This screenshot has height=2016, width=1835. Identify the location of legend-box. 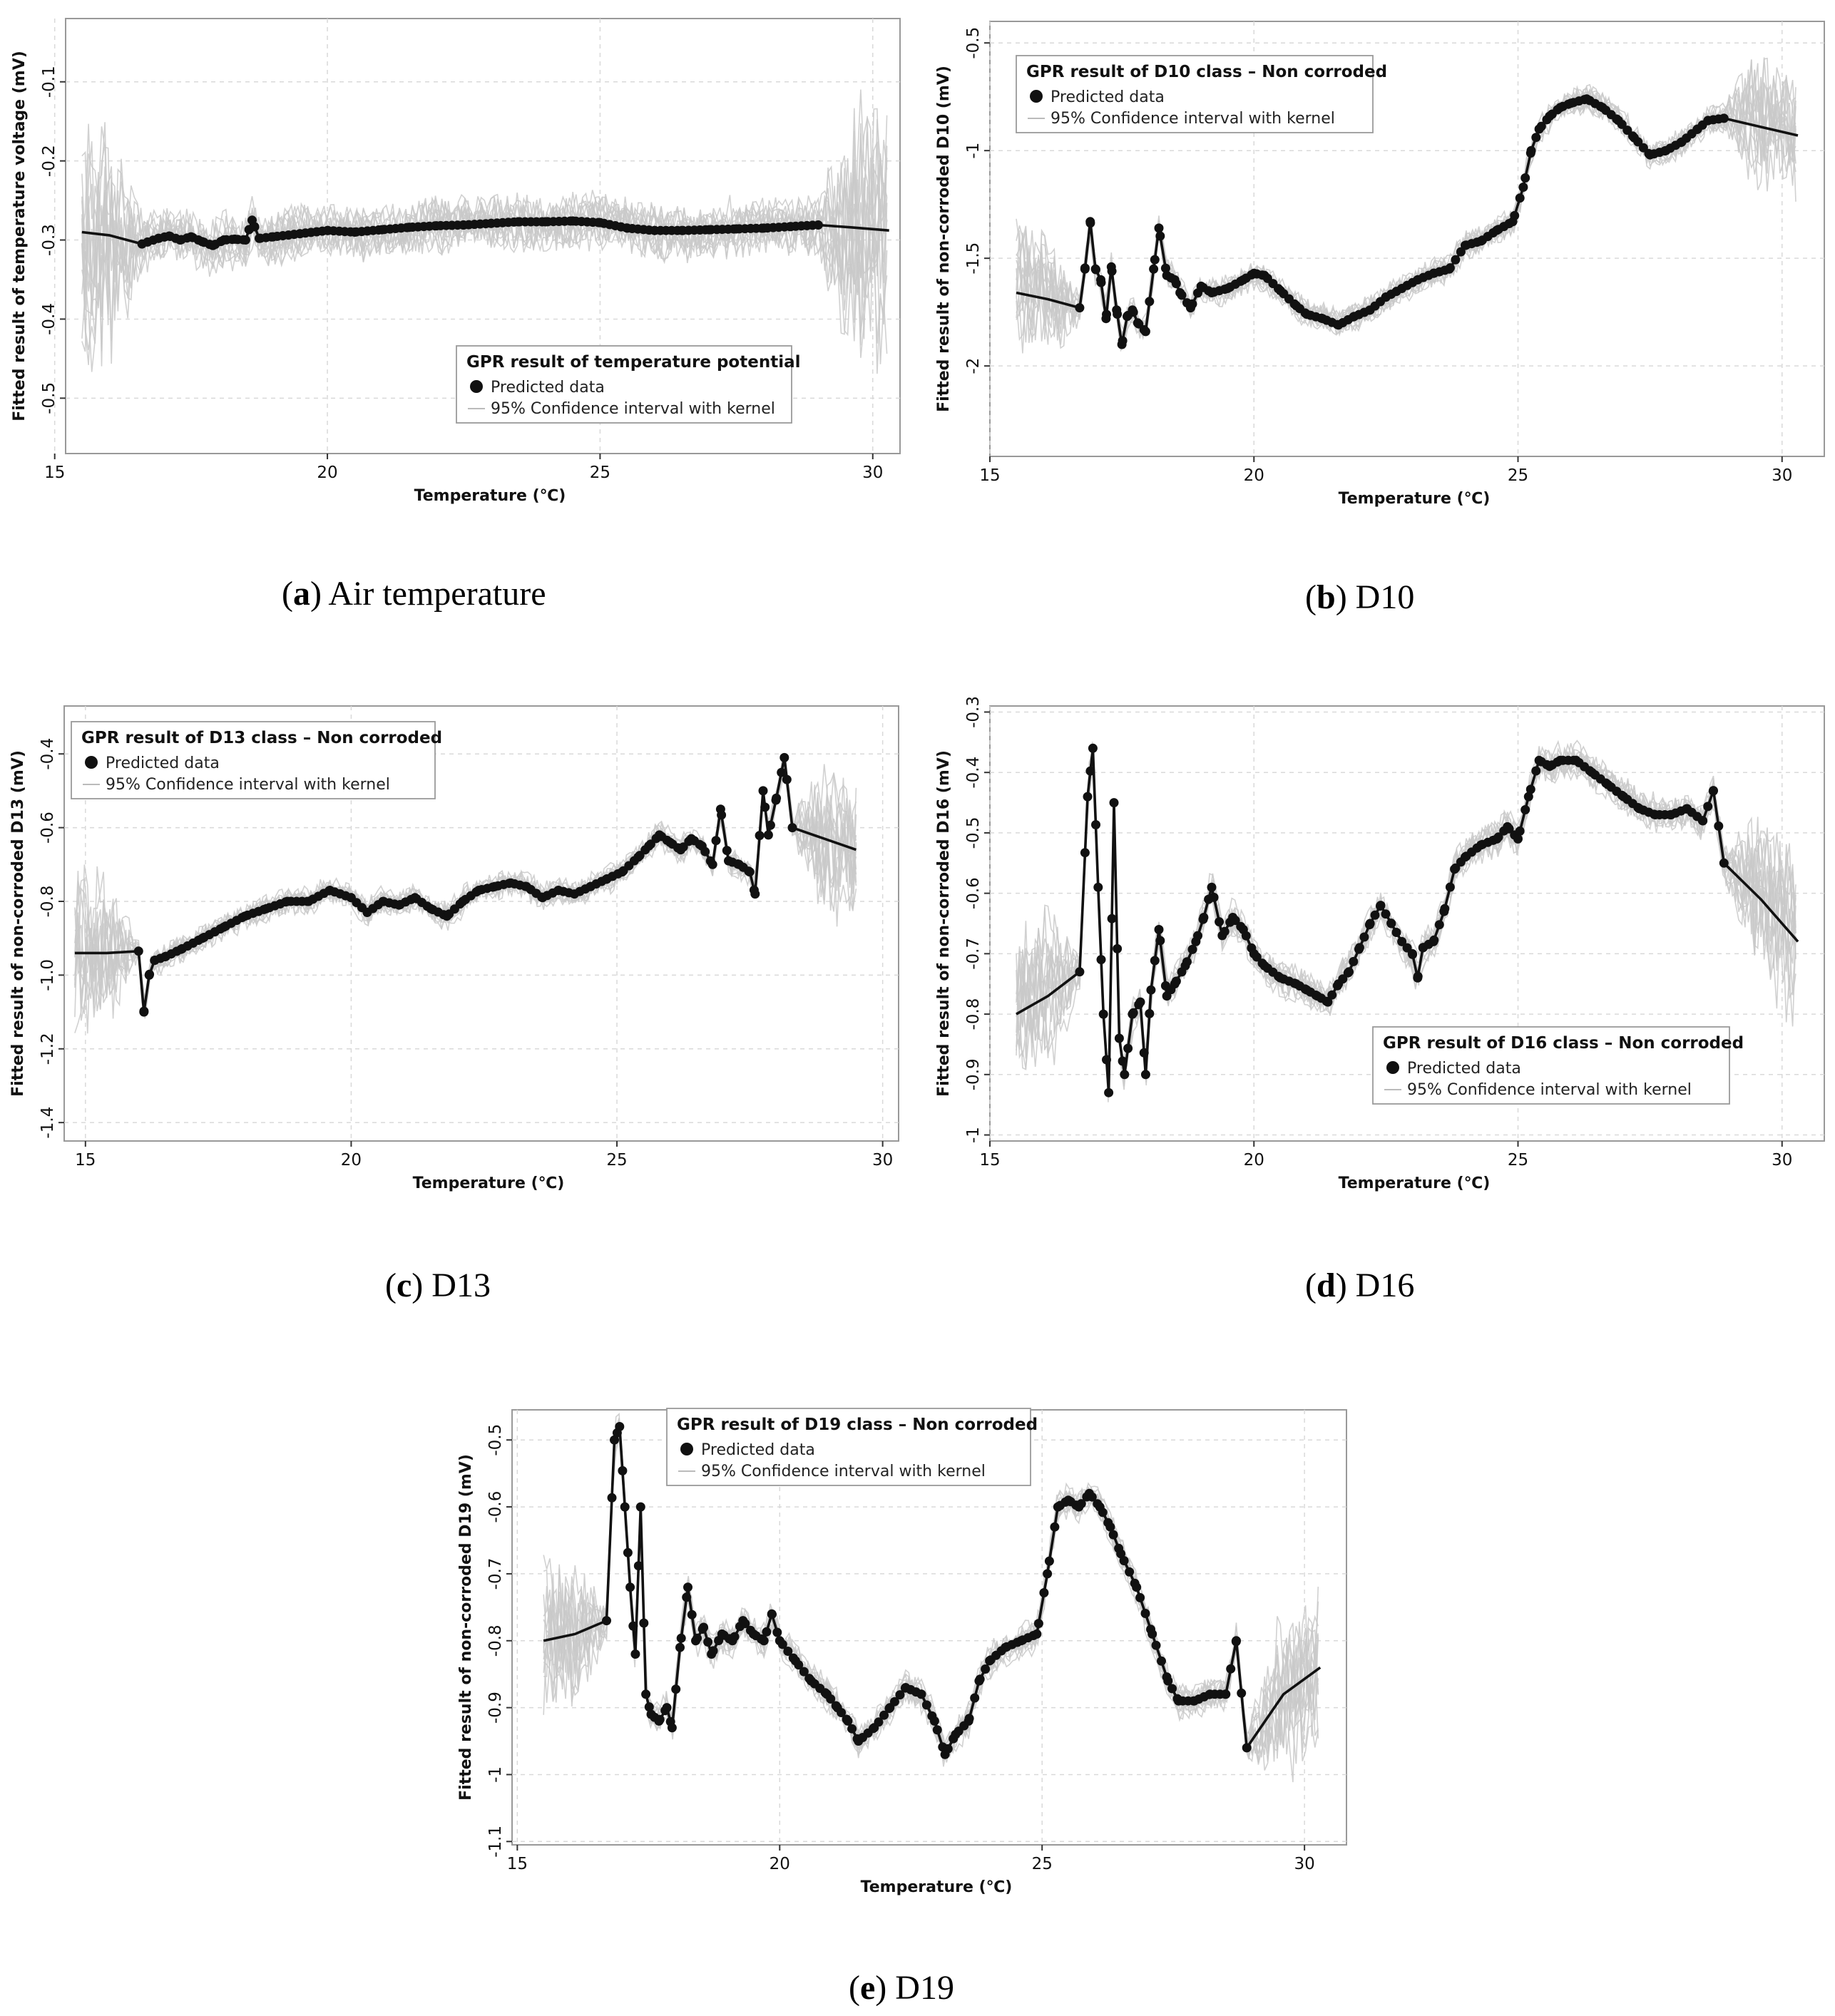
(1195, 94).